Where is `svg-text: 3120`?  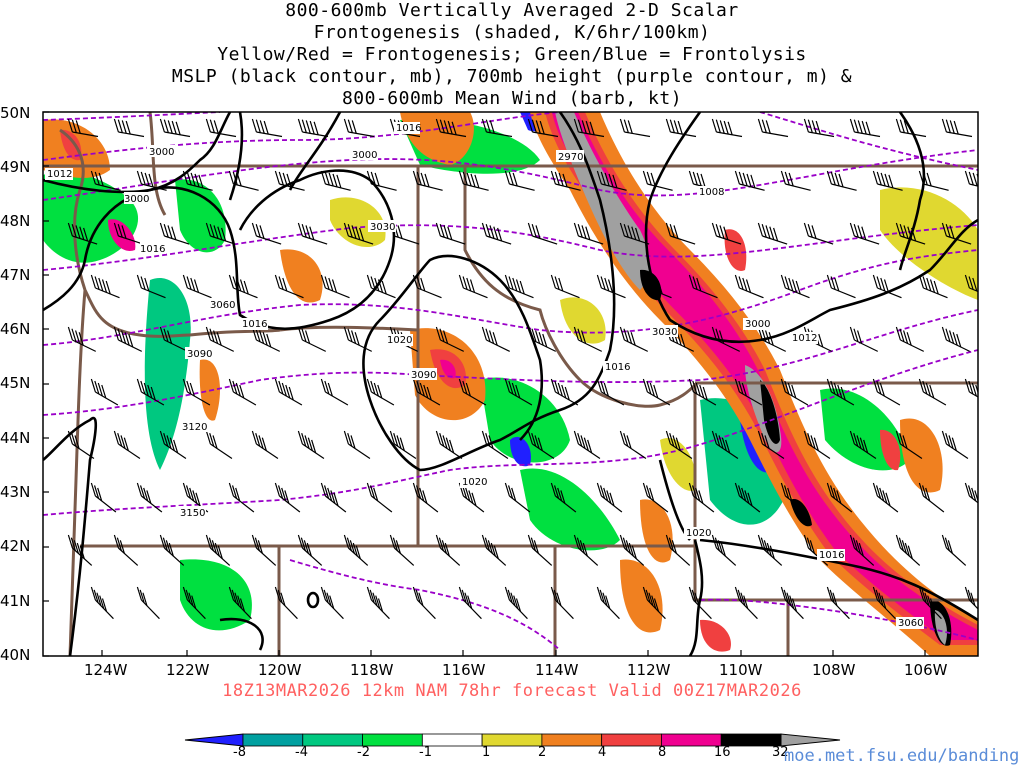 svg-text: 3120 is located at coordinates (194, 427).